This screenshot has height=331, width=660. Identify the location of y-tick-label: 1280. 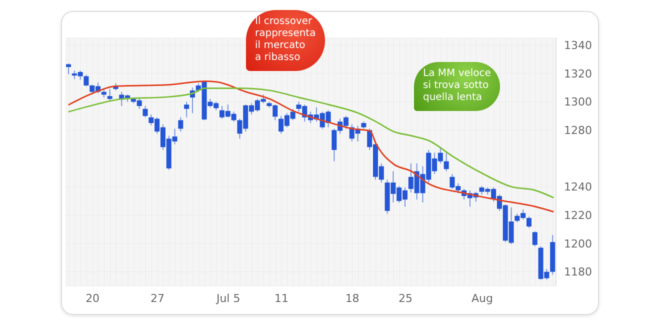
(578, 131).